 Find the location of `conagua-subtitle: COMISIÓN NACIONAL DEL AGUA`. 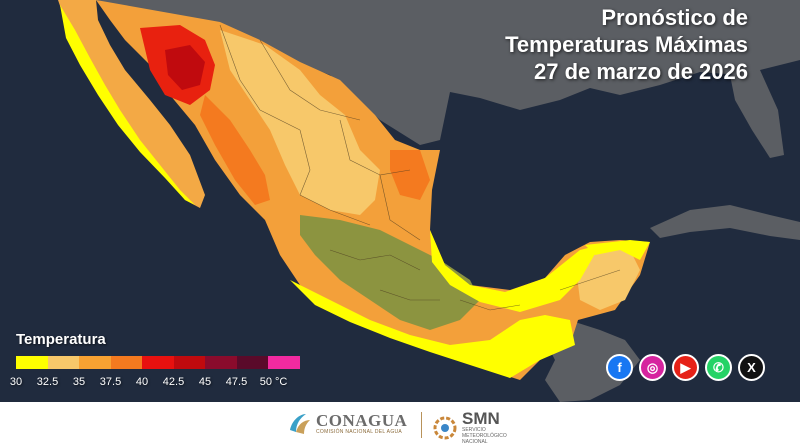

conagua-subtitle: COMISIÓN NACIONAL DEL AGUA is located at coordinates (359, 431).